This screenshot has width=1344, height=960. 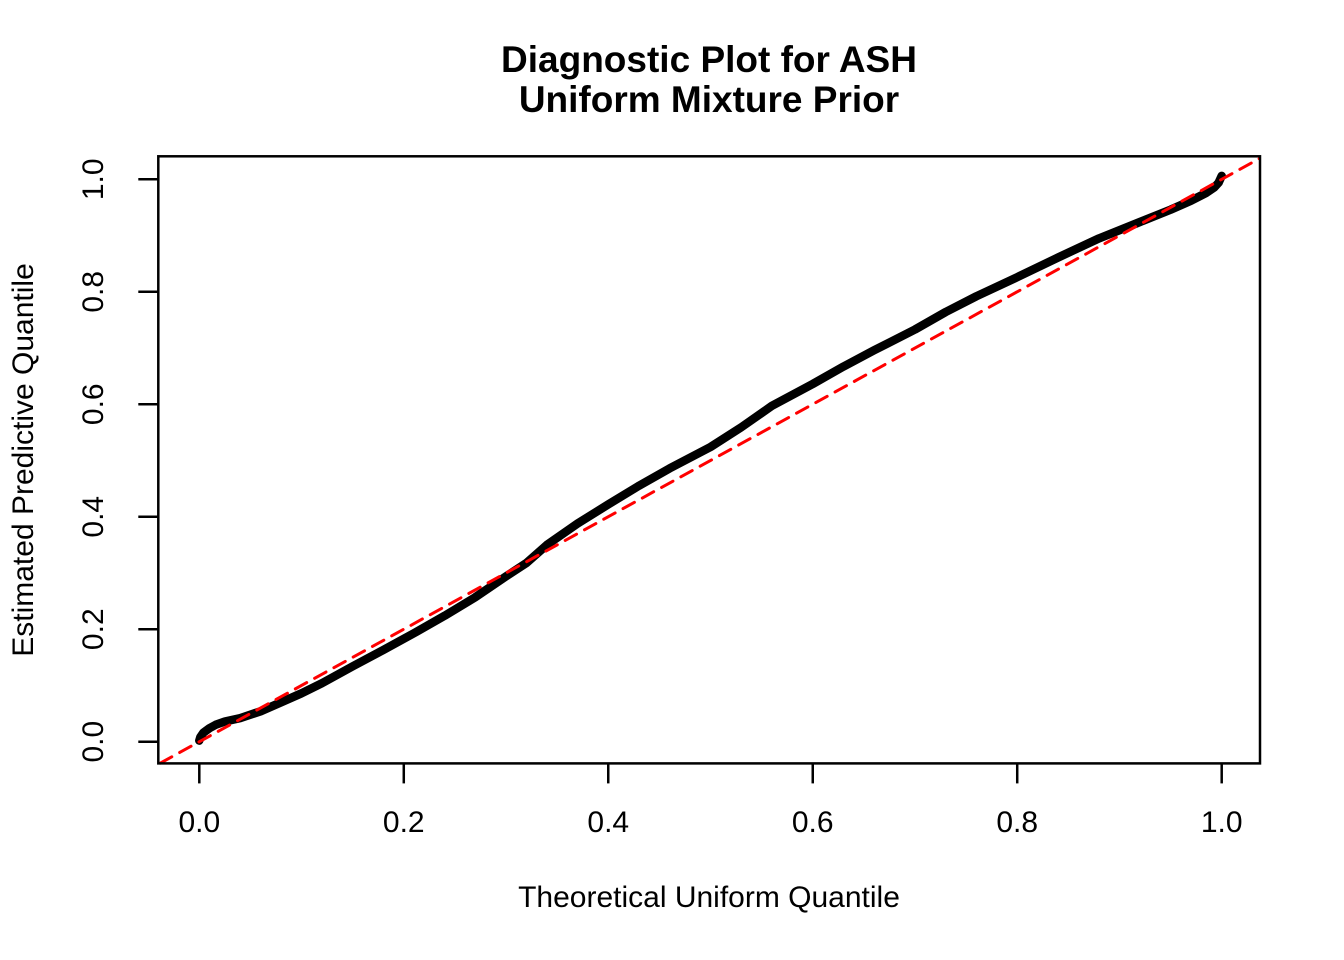 What do you see at coordinates (93, 404) in the screenshot?
I see `y-axis-tick-label: 0.6` at bounding box center [93, 404].